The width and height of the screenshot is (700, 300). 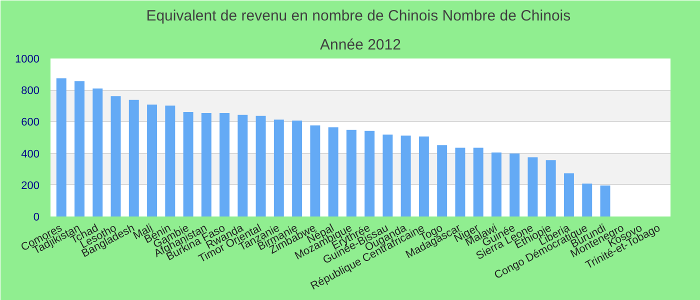 I want to click on y-tick-label: 1000, so click(x=27, y=60).